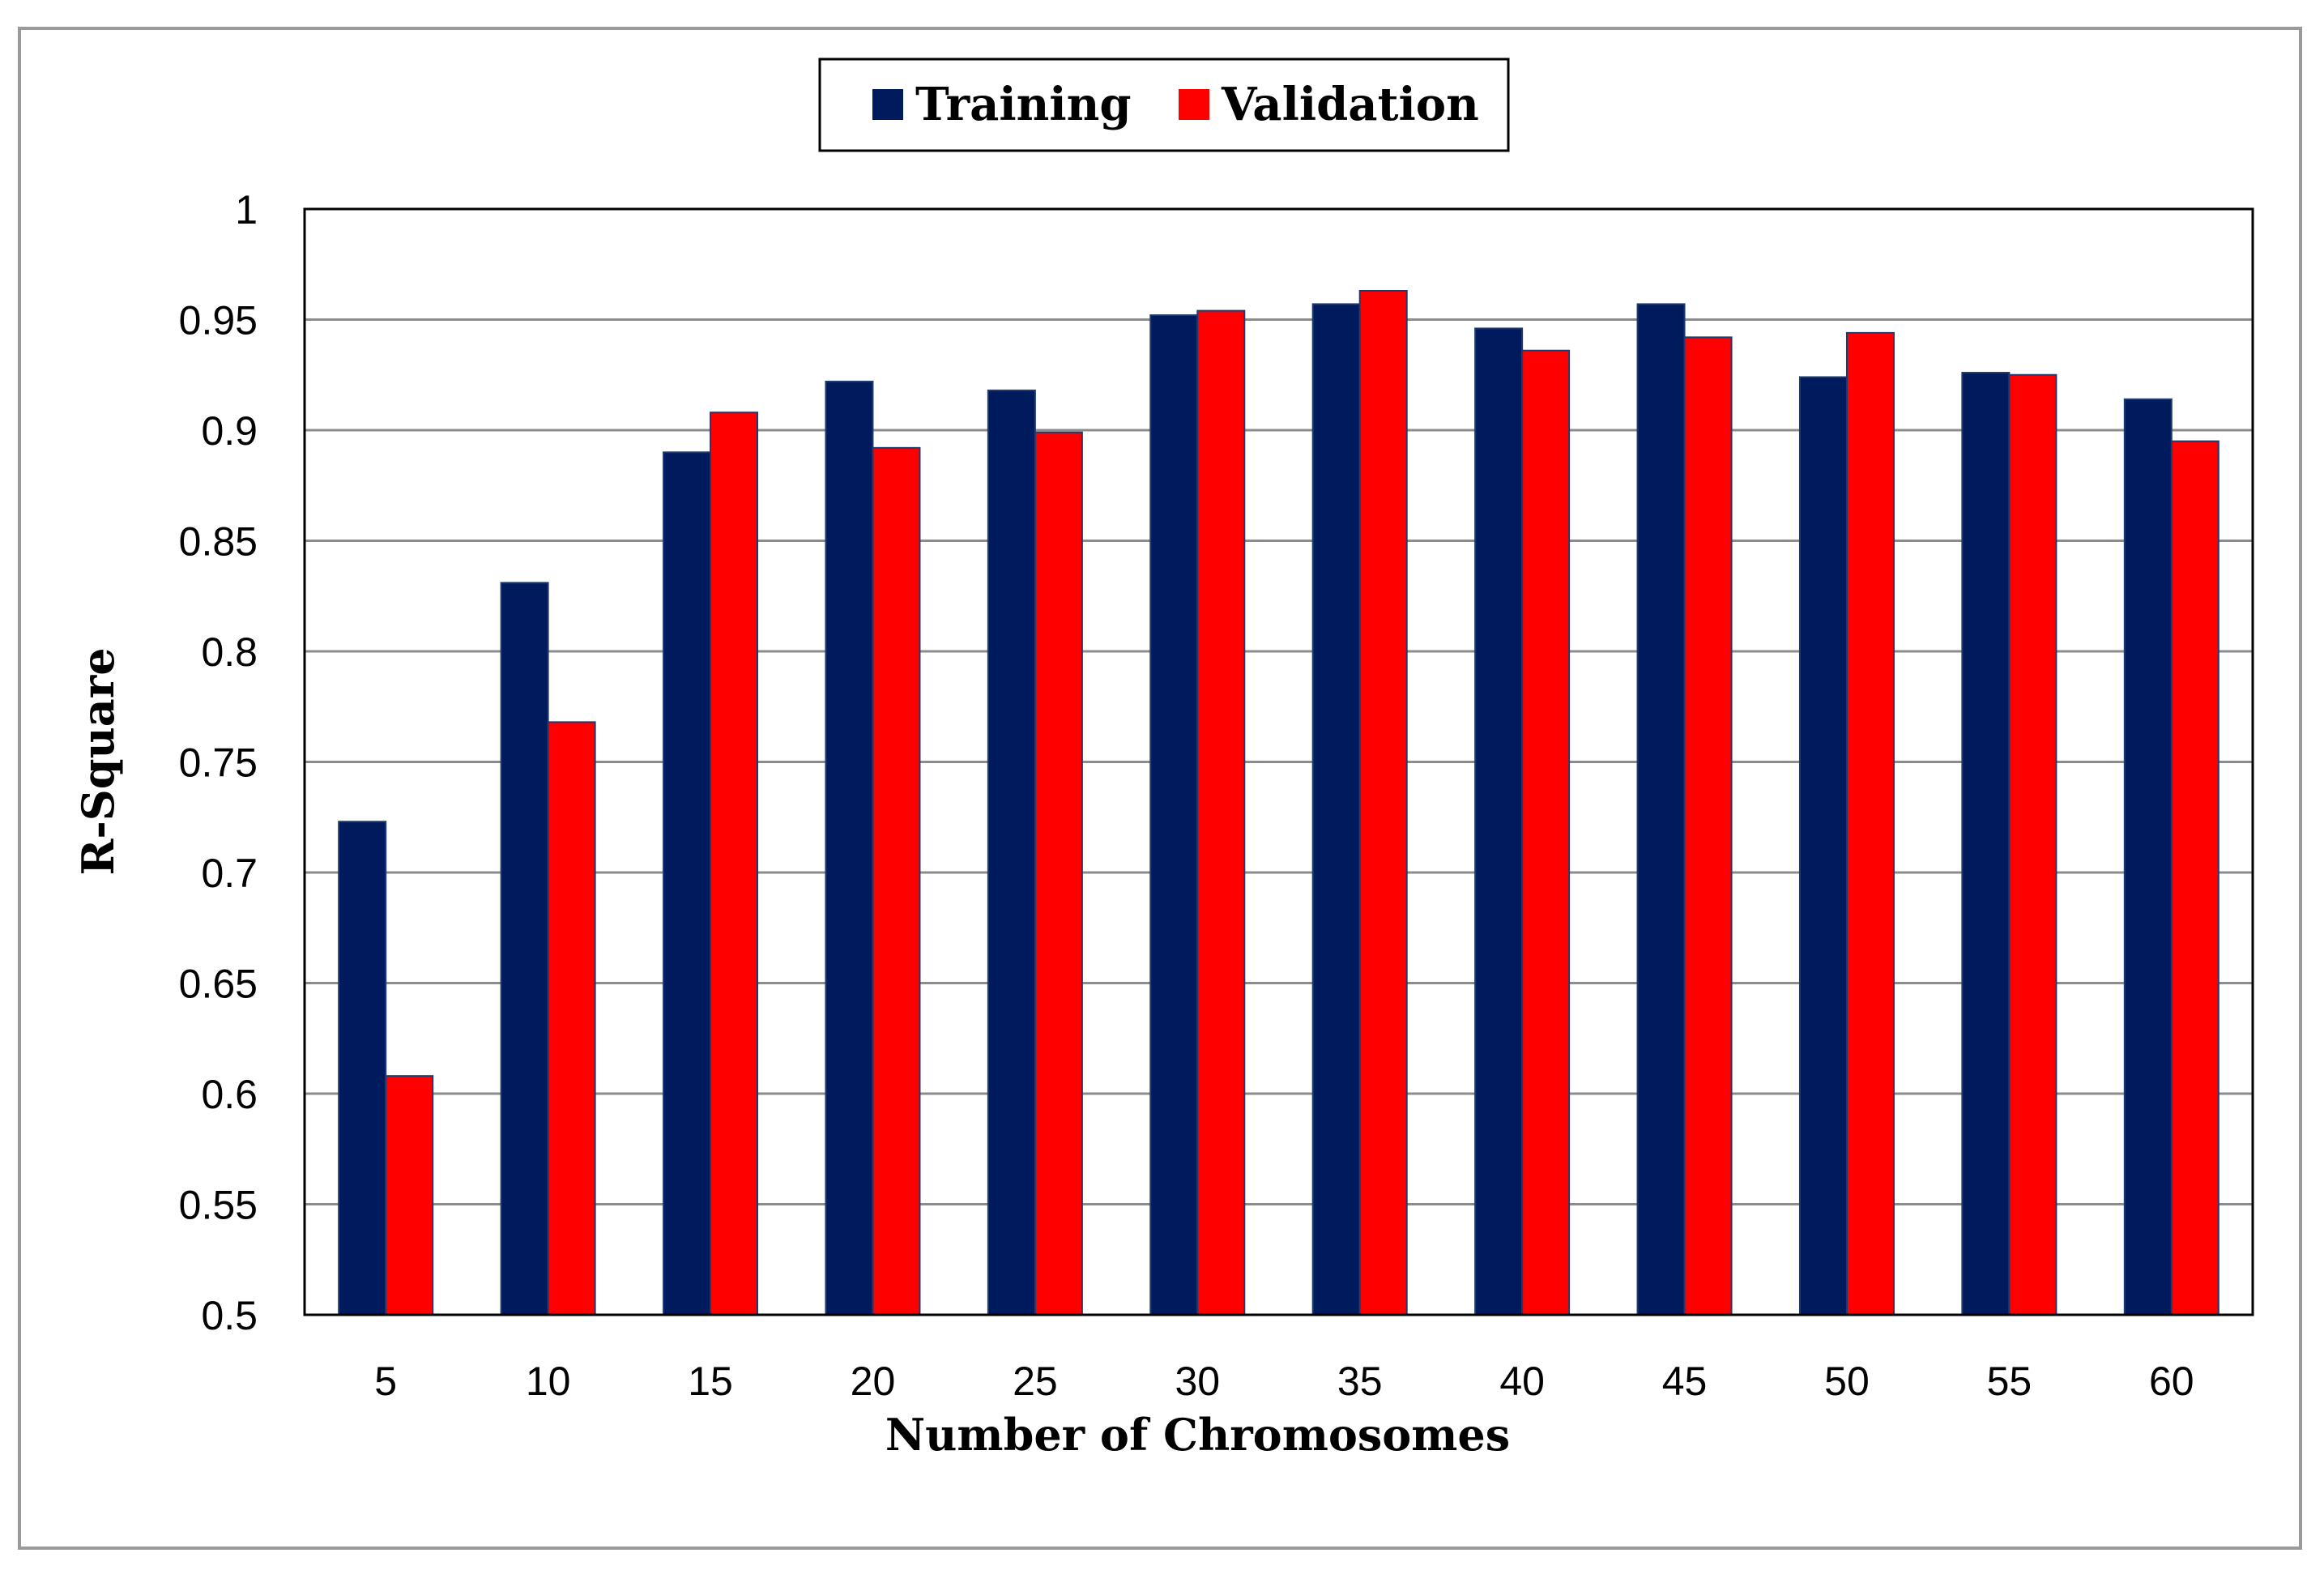  I want to click on y-tick-label: 0.75, so click(218, 763).